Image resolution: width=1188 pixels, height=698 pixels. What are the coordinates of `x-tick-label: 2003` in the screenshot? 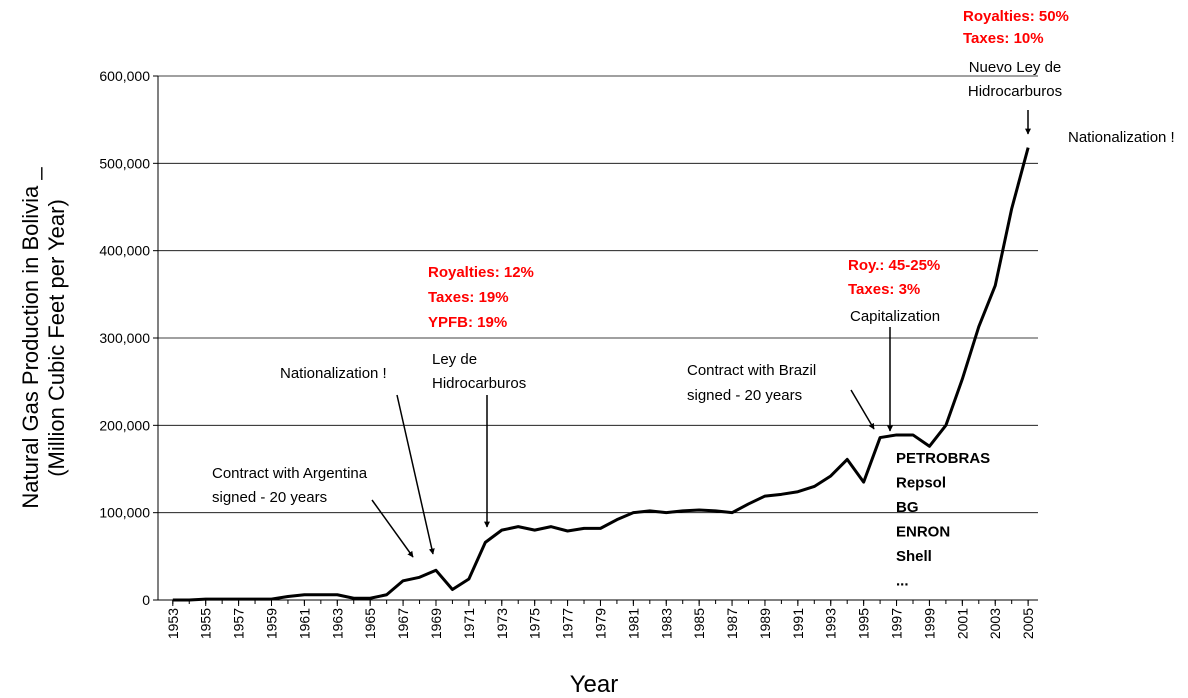 It's located at (995, 623).